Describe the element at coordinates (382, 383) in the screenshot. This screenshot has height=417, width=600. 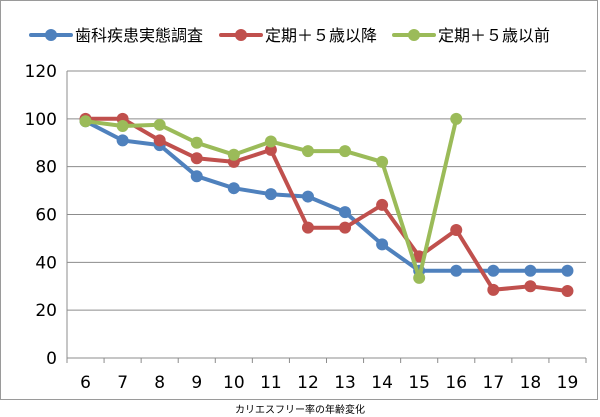
I see `x-tick-label: 14` at that location.